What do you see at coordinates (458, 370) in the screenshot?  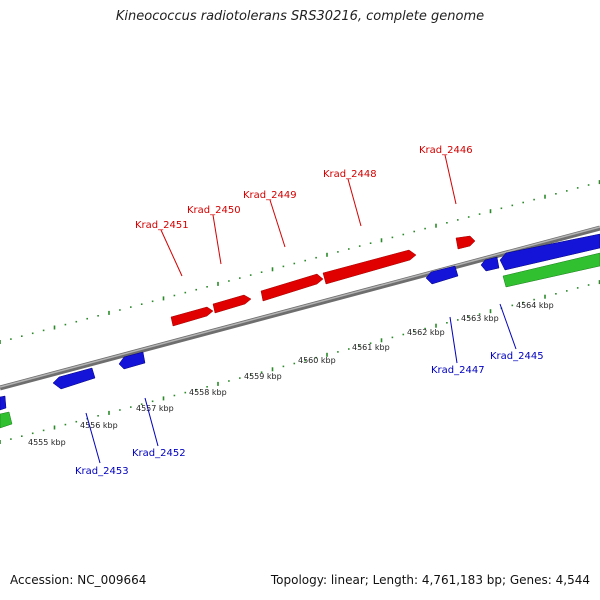 I see `gene-label: Krad_2447` at bounding box center [458, 370].